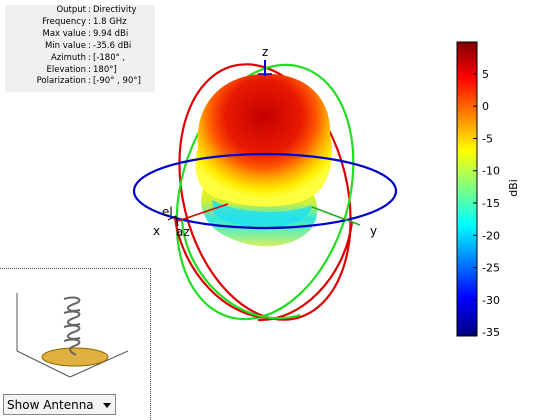 The image size is (560, 420). I want to click on info-row-min: Min value: -35.6 dBi, so click(80, 47).